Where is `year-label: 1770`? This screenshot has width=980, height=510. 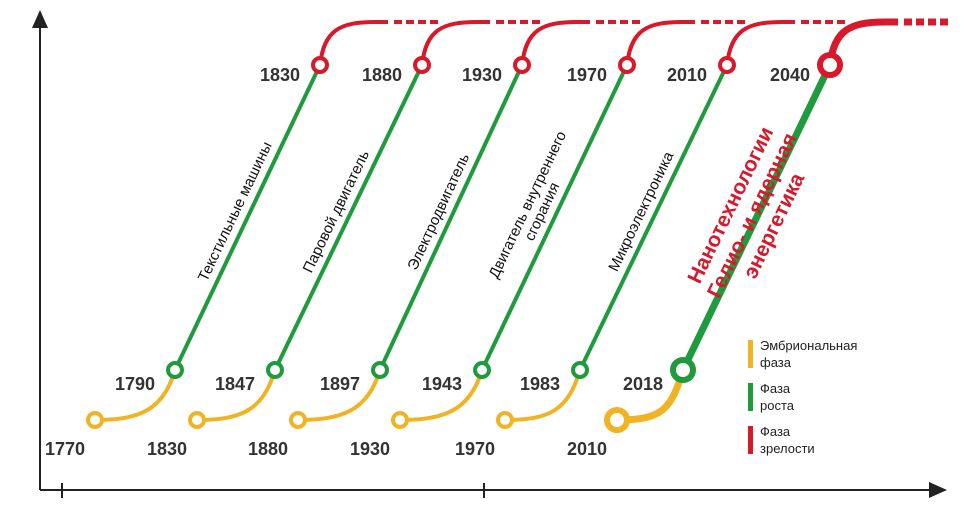 year-label: 1770 is located at coordinates (65, 449).